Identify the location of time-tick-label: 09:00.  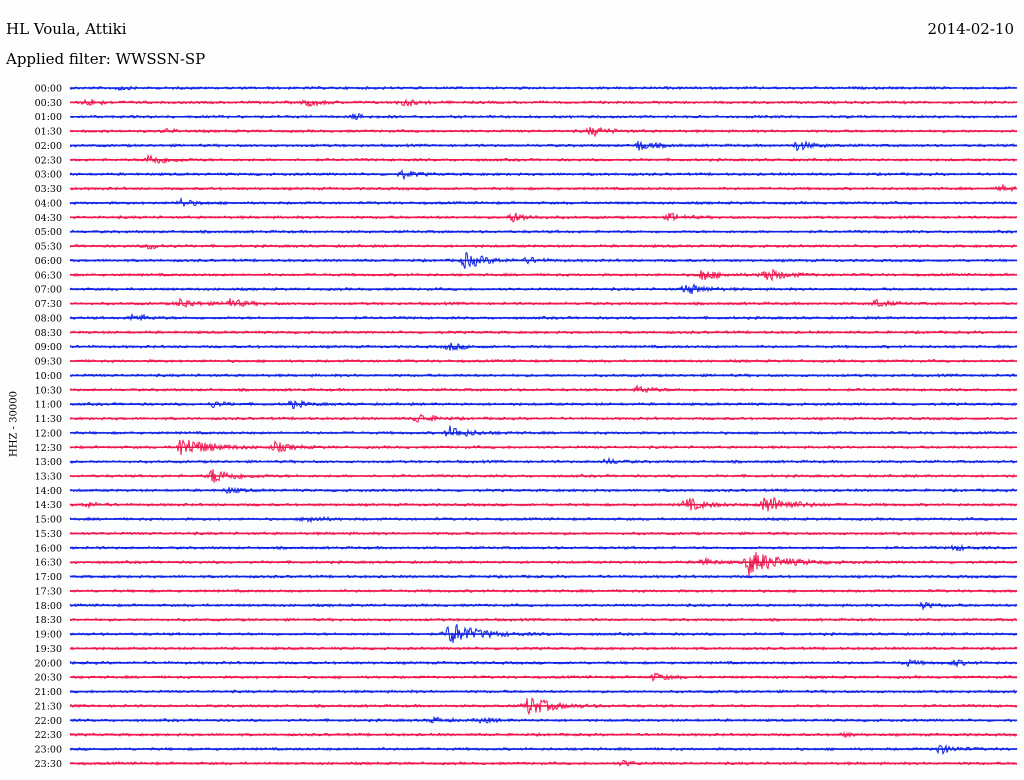
(48, 347).